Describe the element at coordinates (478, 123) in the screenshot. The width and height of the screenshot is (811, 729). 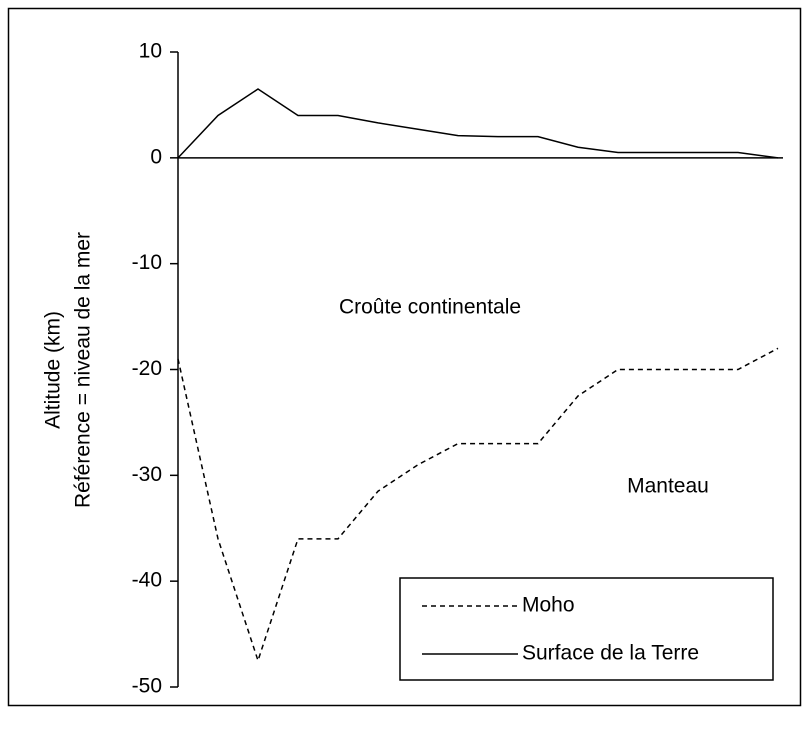
I see `line-series` at that location.